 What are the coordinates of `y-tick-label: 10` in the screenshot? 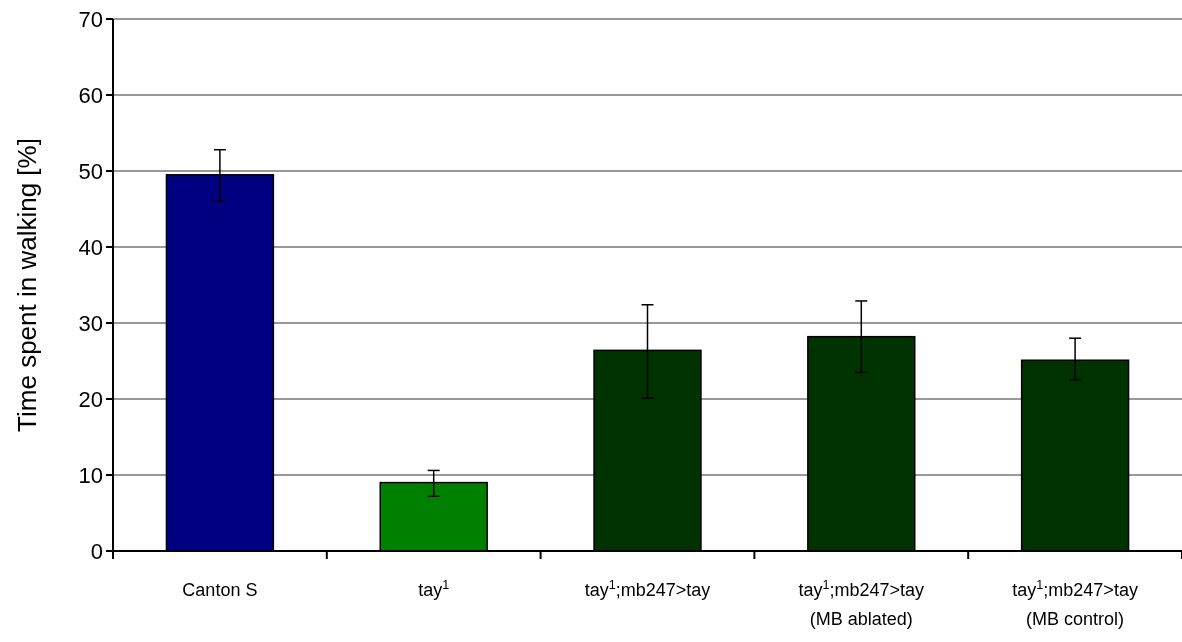 It's located at (90, 475).